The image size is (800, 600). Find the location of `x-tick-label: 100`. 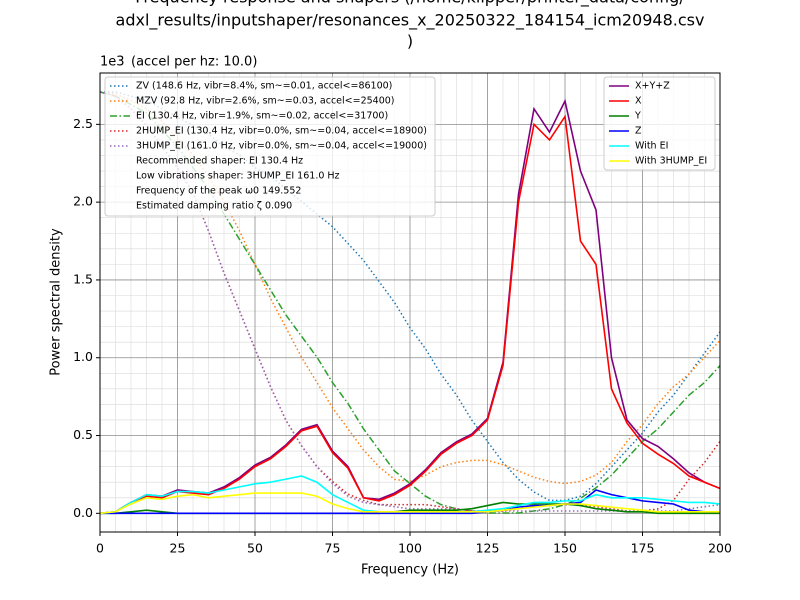

x-tick-label: 100 is located at coordinates (410, 548).